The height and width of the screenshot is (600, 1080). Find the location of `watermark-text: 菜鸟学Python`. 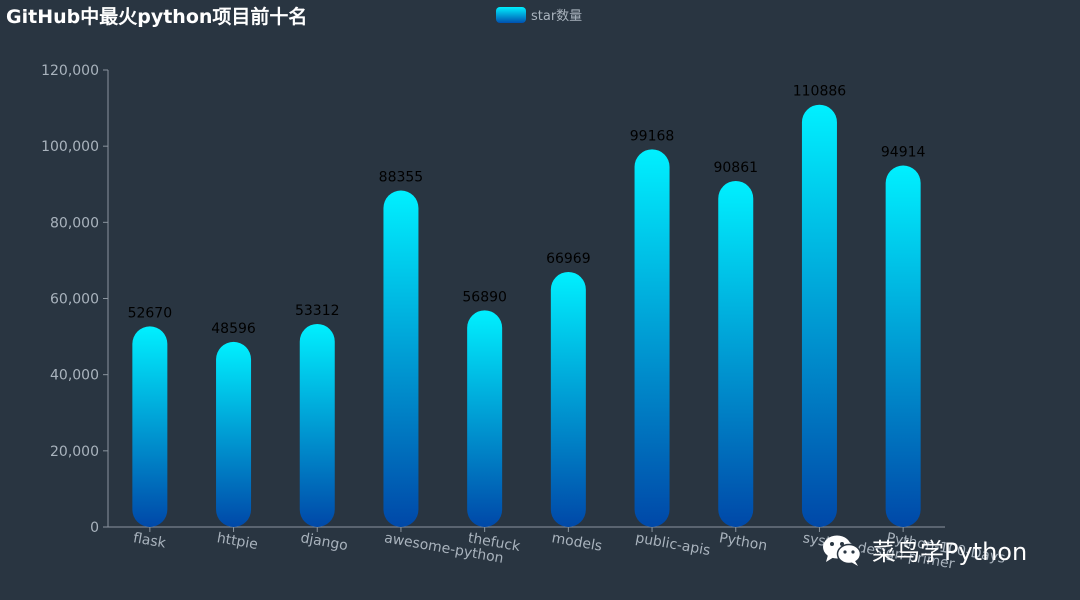

watermark-text: 菜鸟学Python is located at coordinates (950, 552).